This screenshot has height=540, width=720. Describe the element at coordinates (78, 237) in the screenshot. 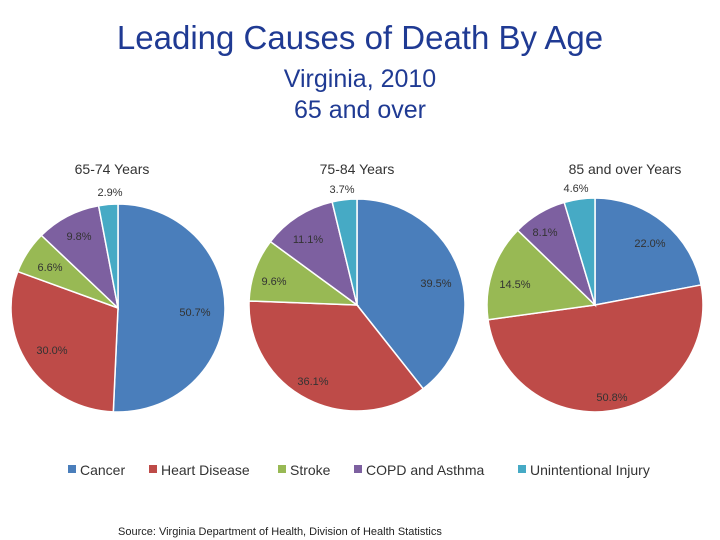

I see `pie-65-74-years-label-copd-and-asthma: 9.8%` at that location.